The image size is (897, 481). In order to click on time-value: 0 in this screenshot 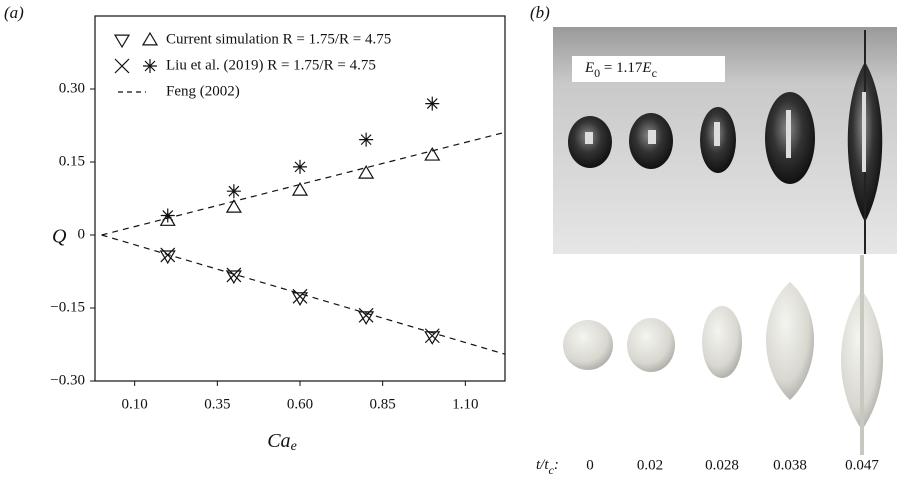, I will do `click(590, 465)`.